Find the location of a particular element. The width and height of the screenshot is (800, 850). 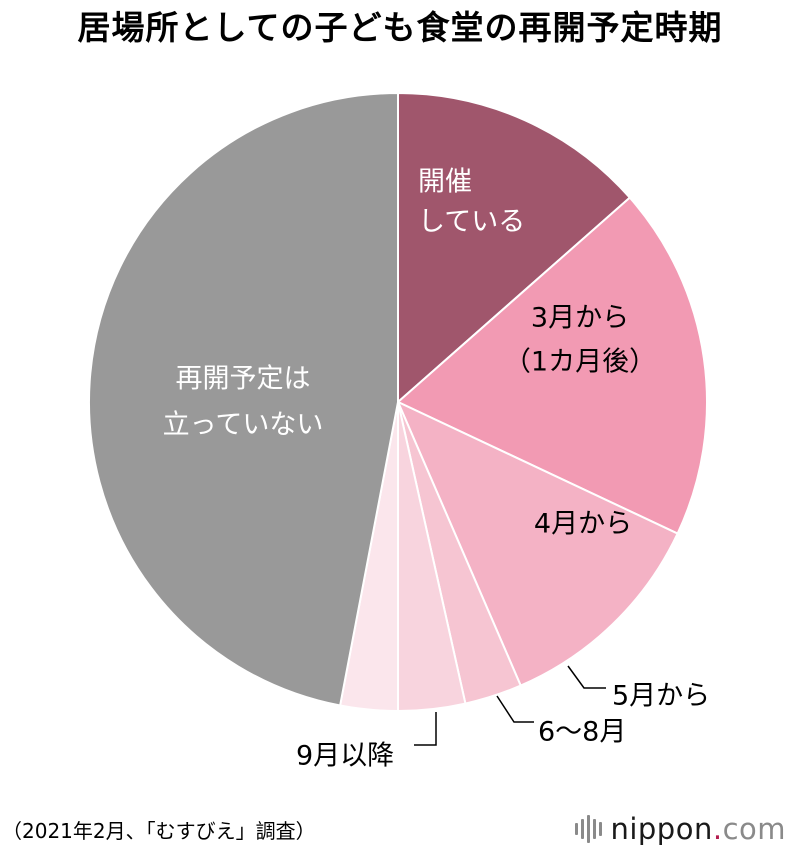

brand-wordmark: nippon.com is located at coordinates (698, 829).